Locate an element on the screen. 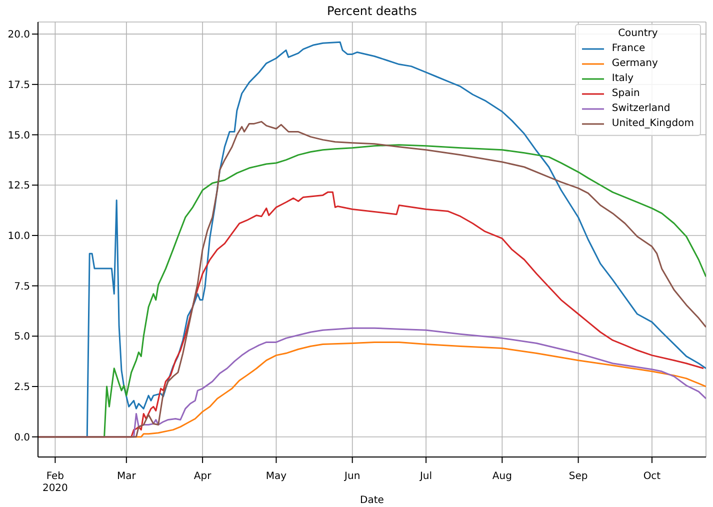 The width and height of the screenshot is (713, 507). legend-label: United_Kingdom is located at coordinates (653, 123).